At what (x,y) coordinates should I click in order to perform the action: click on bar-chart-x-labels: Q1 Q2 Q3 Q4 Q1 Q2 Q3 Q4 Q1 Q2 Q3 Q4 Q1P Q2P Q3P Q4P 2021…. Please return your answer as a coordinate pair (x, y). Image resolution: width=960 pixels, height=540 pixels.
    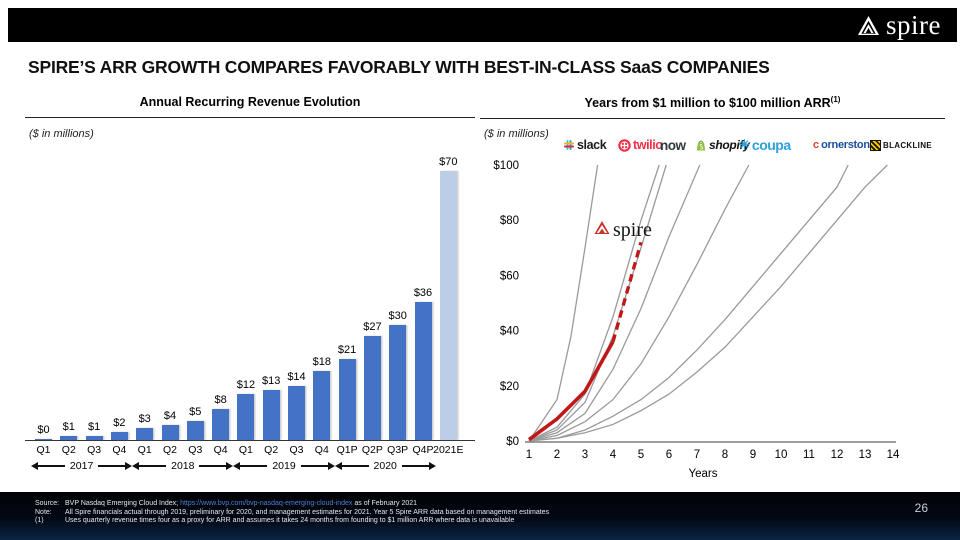
    Looking at the image, I should click on (250, 451).